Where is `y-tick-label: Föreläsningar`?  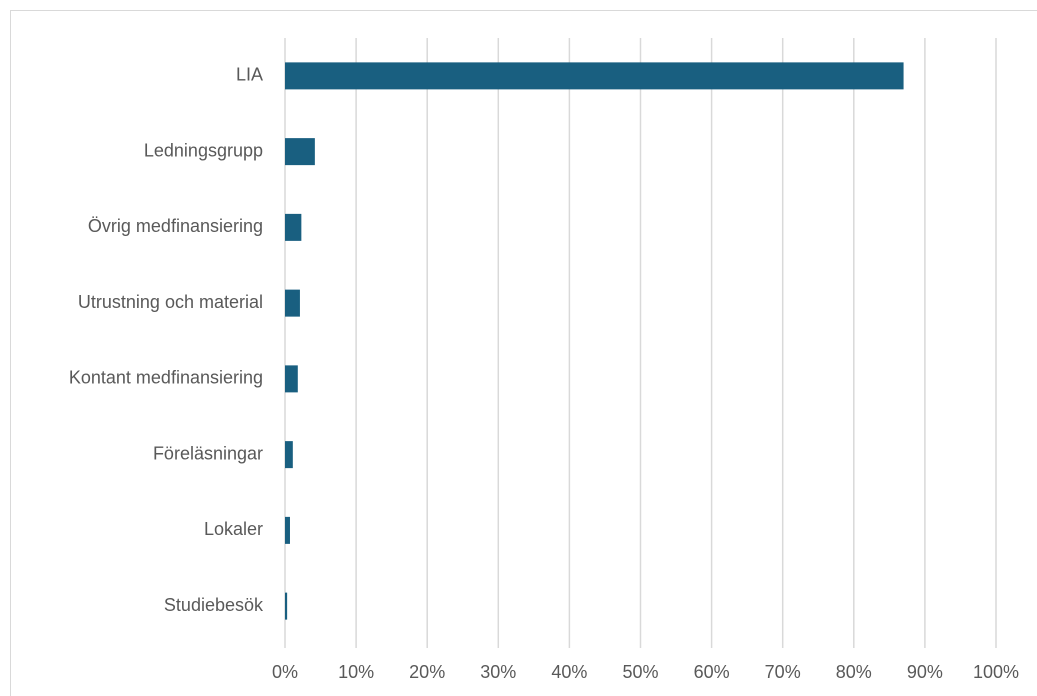 y-tick-label: Föreläsningar is located at coordinates (208, 453).